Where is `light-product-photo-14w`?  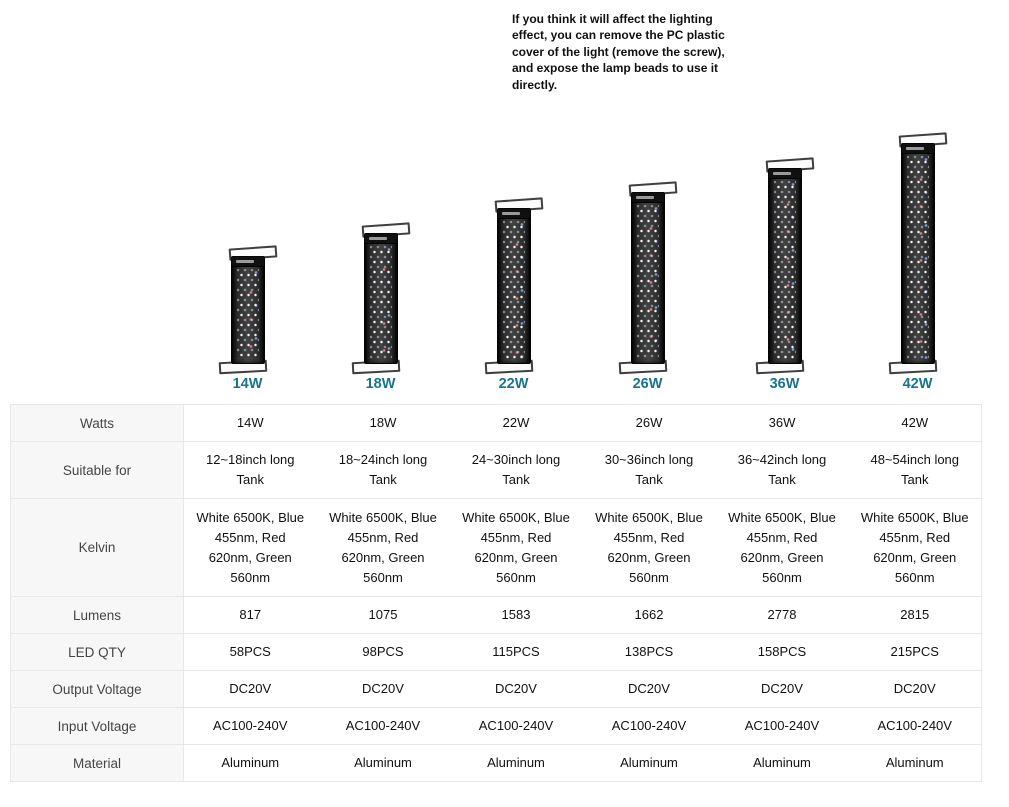 light-product-photo-14w is located at coordinates (247, 310).